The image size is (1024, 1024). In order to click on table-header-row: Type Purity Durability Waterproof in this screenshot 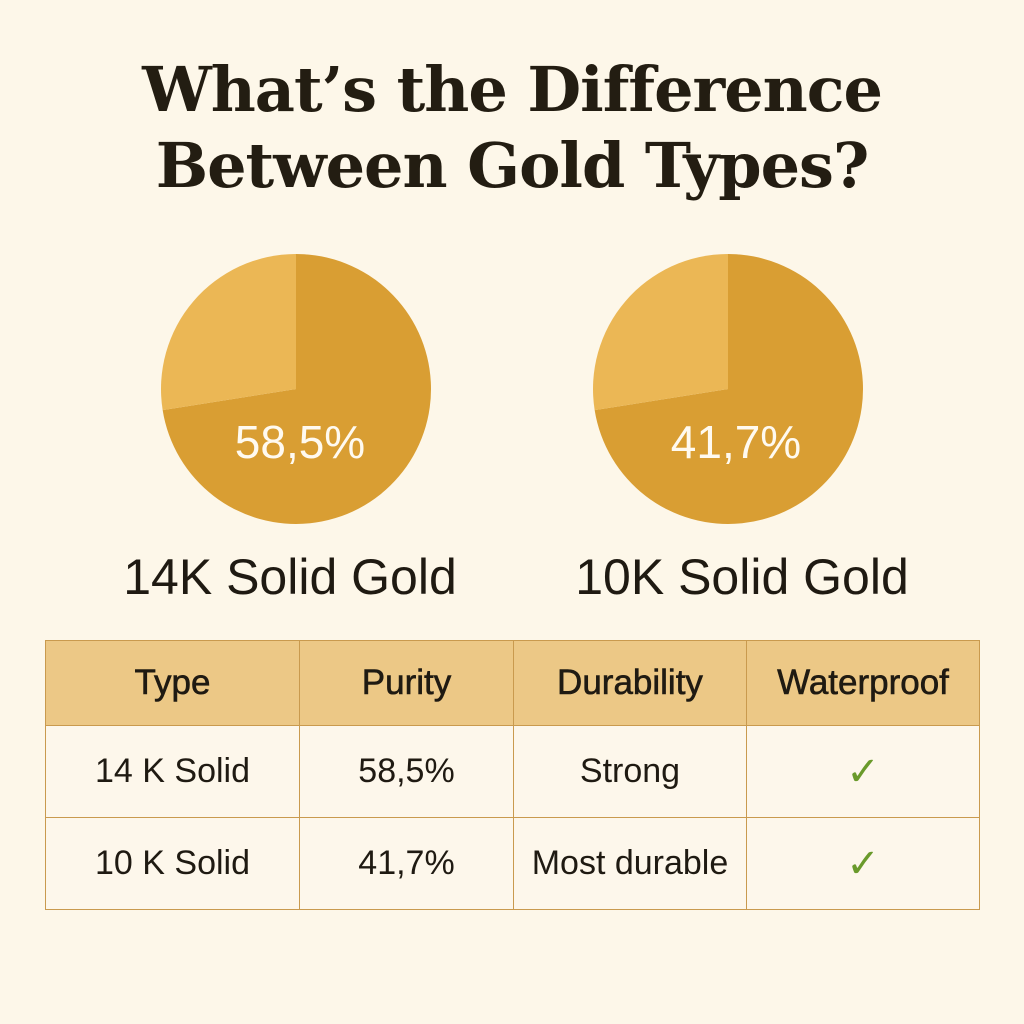, I will do `click(512, 683)`.